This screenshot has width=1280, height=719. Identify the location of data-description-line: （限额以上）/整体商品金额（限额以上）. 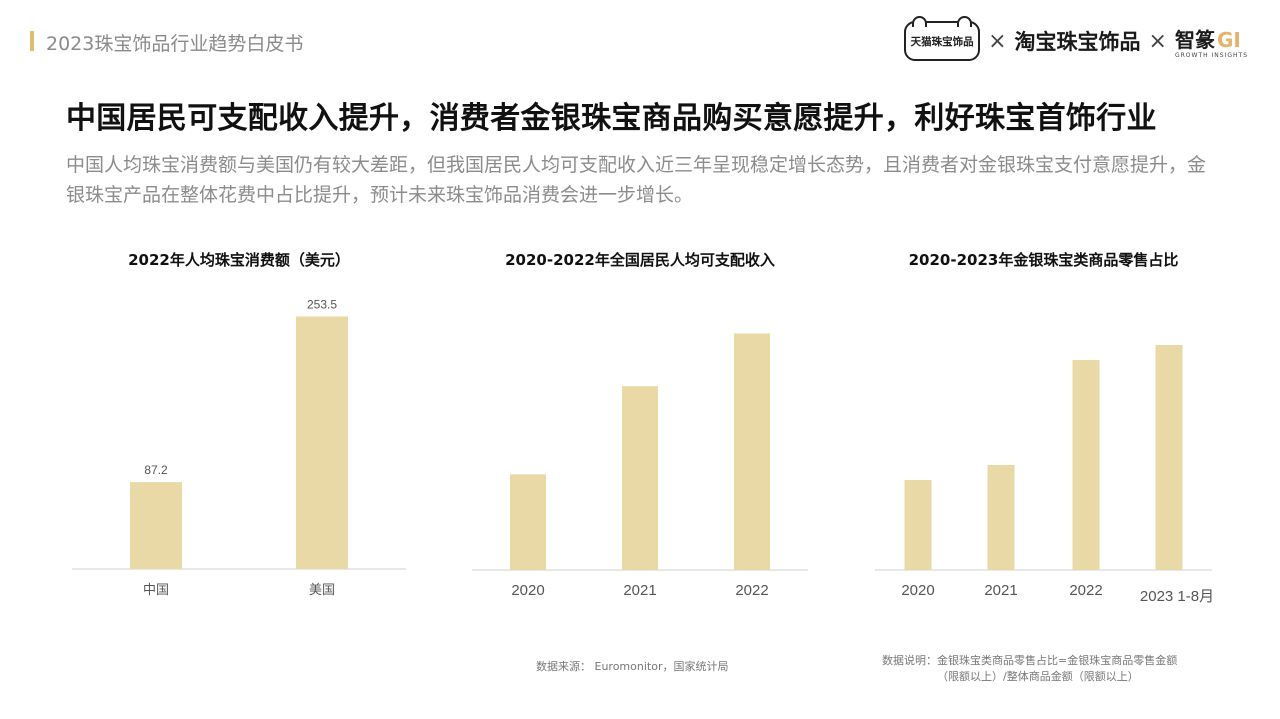
(1038, 676).